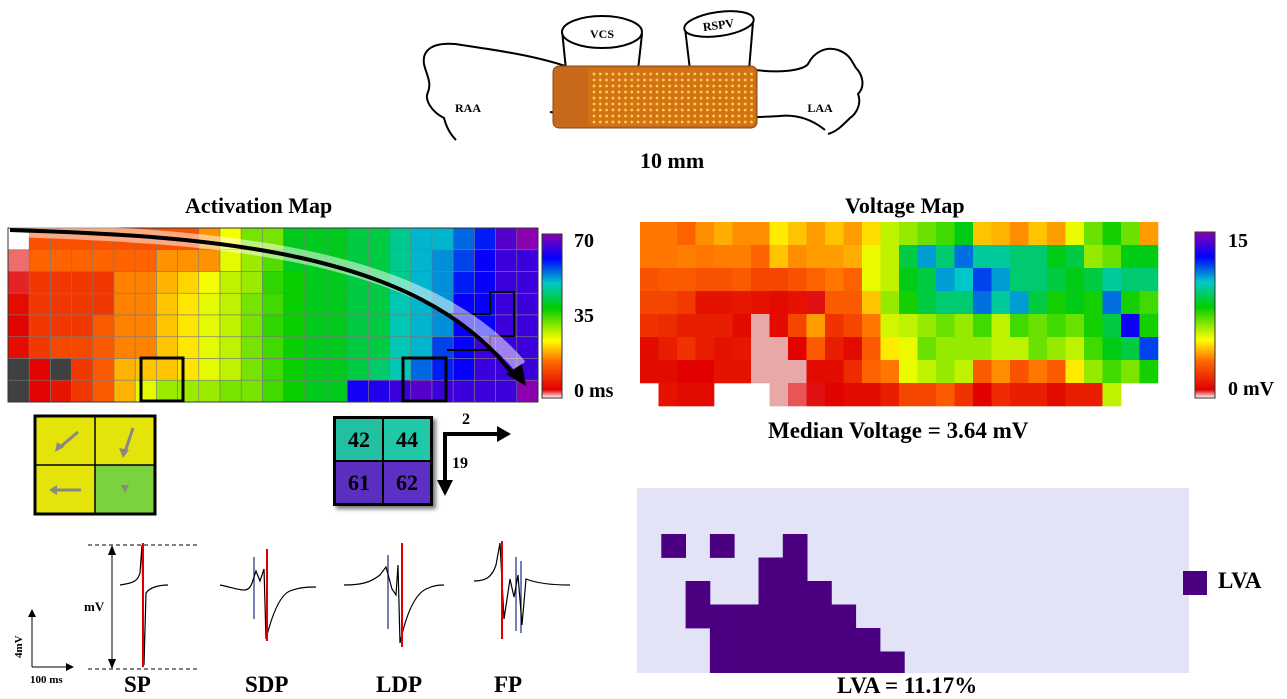 Image resolution: width=1287 pixels, height=699 pixels. Describe the element at coordinates (127, 442) in the screenshot. I see `vector-arrow-tr` at that location.